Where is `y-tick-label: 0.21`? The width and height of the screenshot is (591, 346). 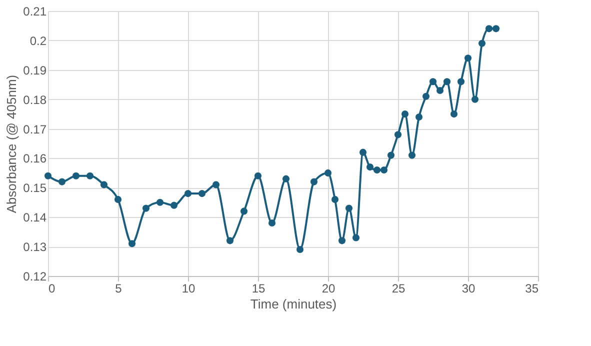 y-tick-label: 0.21 is located at coordinates (35, 11).